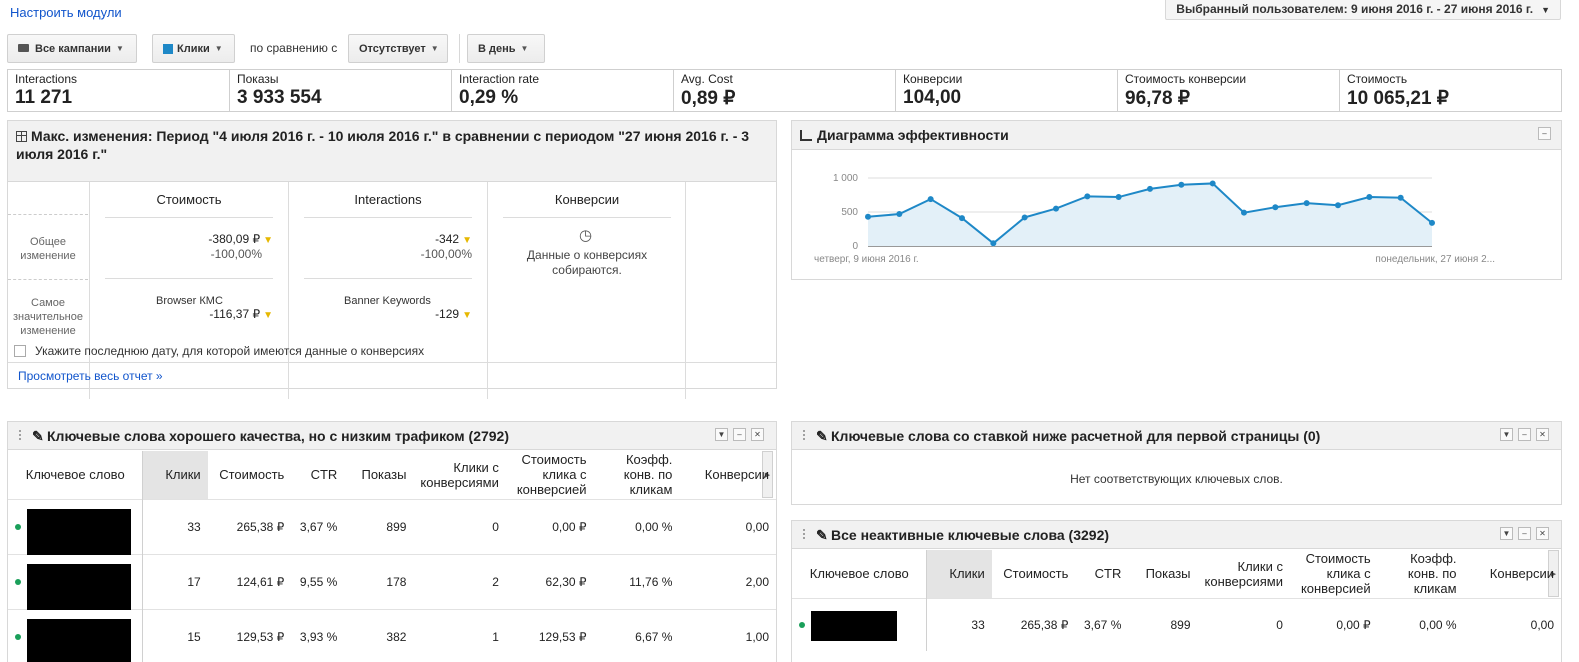 The height and width of the screenshot is (662, 1579). What do you see at coordinates (1450, 90) in the screenshot?
I see `metric-cost: Стоимость 10 065,21 ₽` at bounding box center [1450, 90].